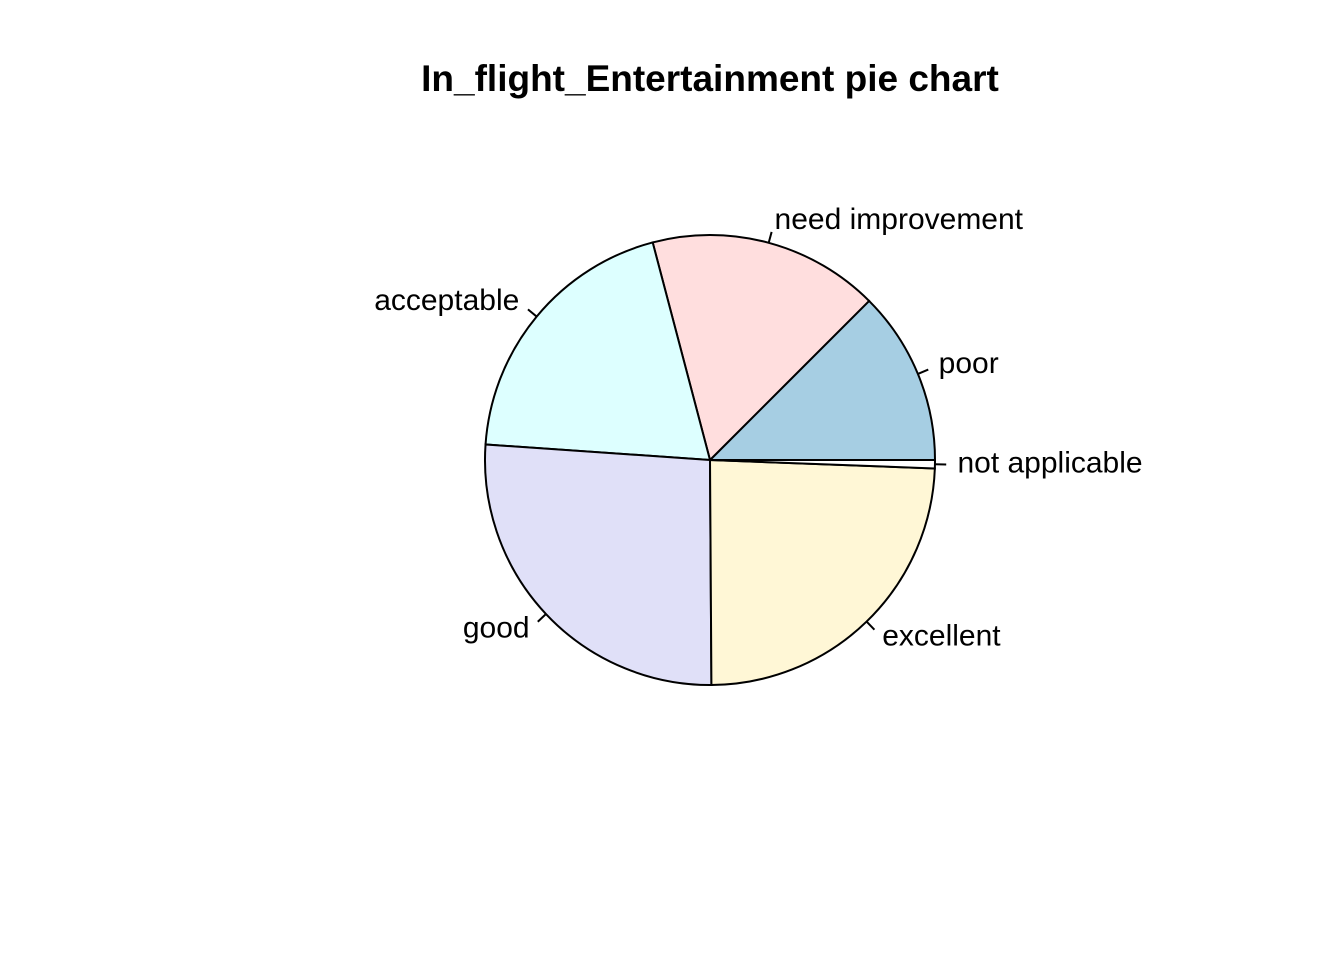  What do you see at coordinates (598, 564) in the screenshot?
I see `pie-slice-good` at bounding box center [598, 564].